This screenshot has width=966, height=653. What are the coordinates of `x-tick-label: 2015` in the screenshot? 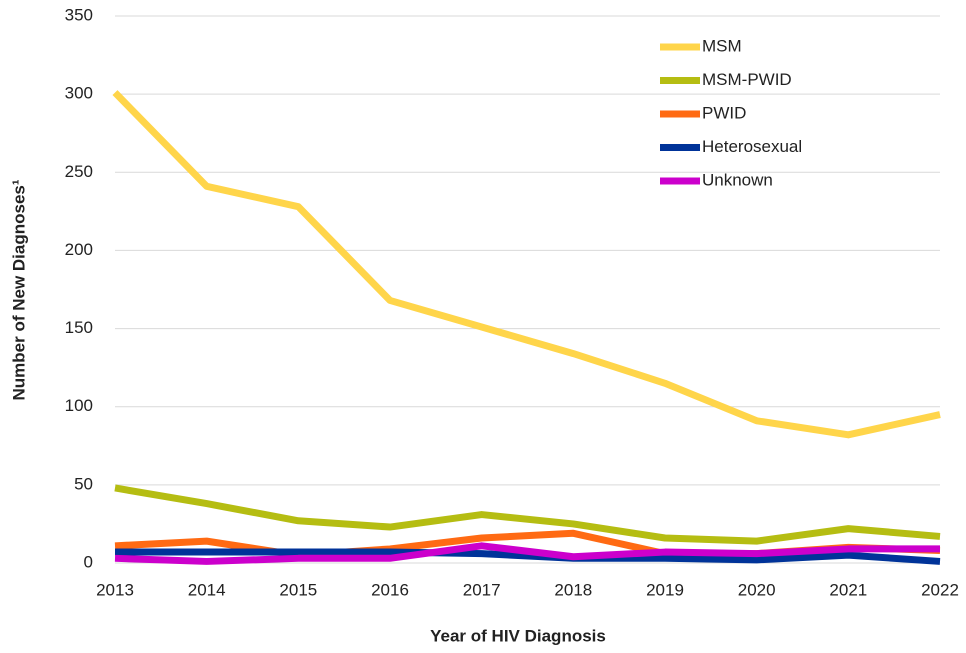 It's located at (298, 589).